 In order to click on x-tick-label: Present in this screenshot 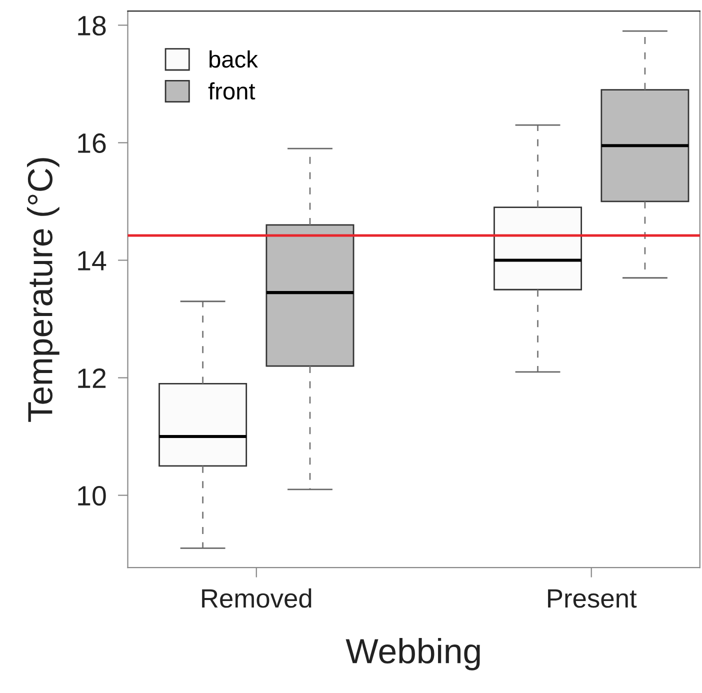, I will do `click(592, 598)`.